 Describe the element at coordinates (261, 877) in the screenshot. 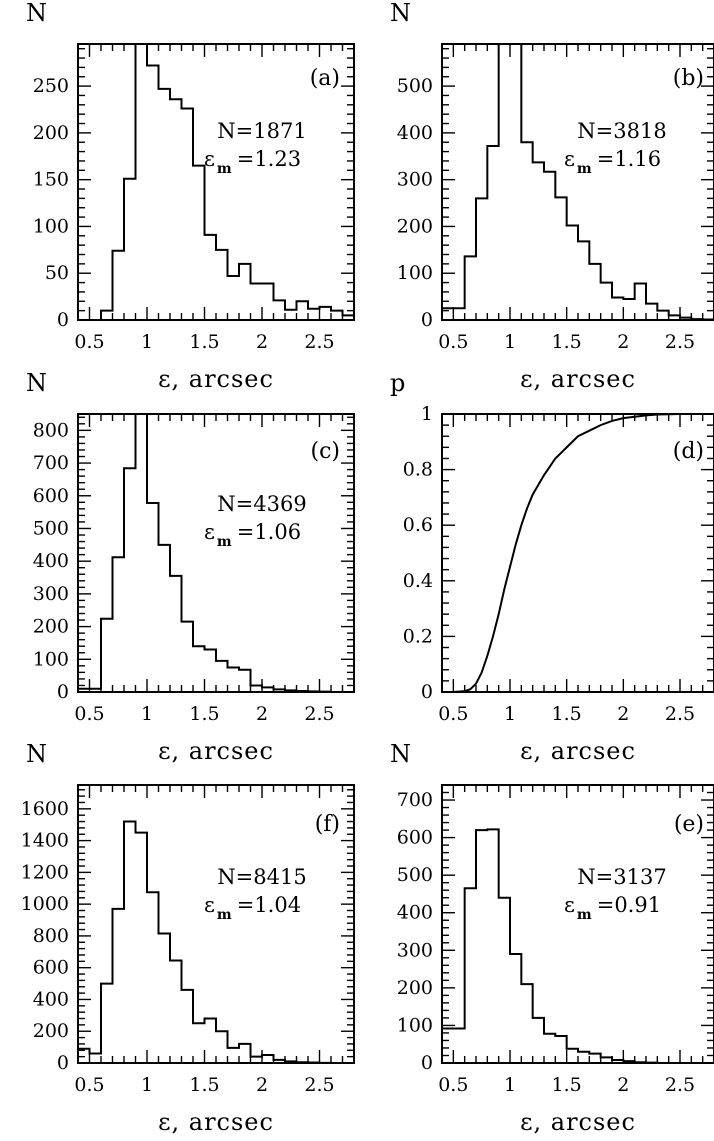

I see `count-annotation: N=8415` at that location.